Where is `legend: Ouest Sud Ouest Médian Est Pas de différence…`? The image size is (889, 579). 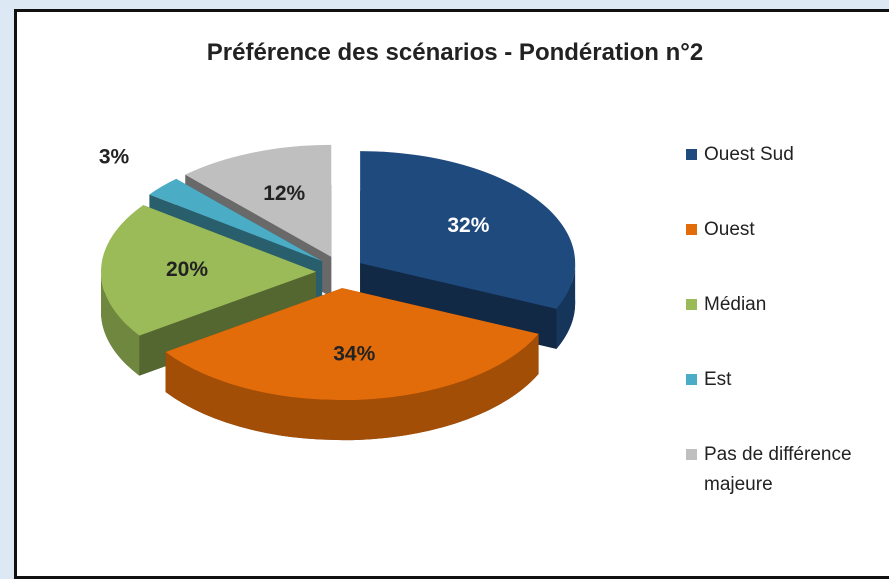 legend: Ouest Sud Ouest Médian Est Pas de différence… is located at coordinates (786, 327).